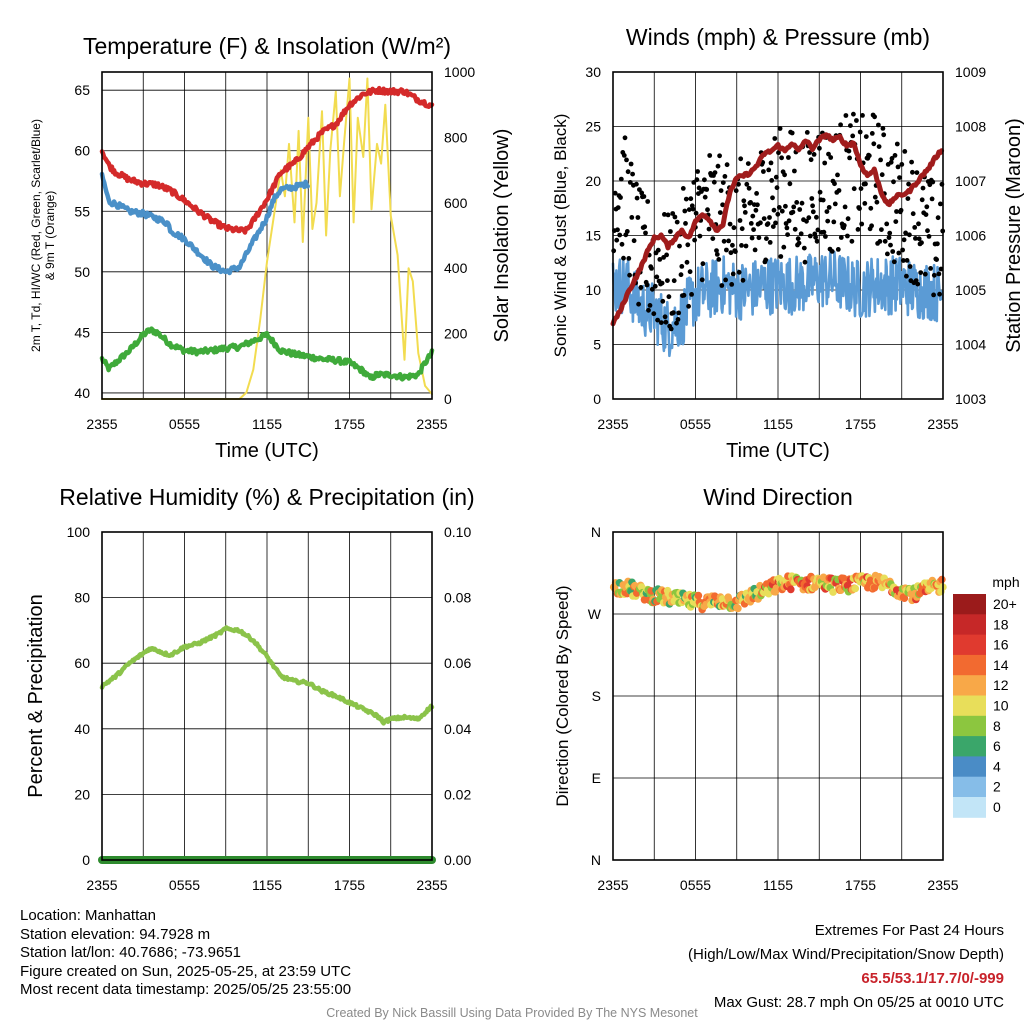 This screenshot has width=1024, height=1024. What do you see at coordinates (778, 497) in the screenshot?
I see `chart-title: Wind Direction` at bounding box center [778, 497].